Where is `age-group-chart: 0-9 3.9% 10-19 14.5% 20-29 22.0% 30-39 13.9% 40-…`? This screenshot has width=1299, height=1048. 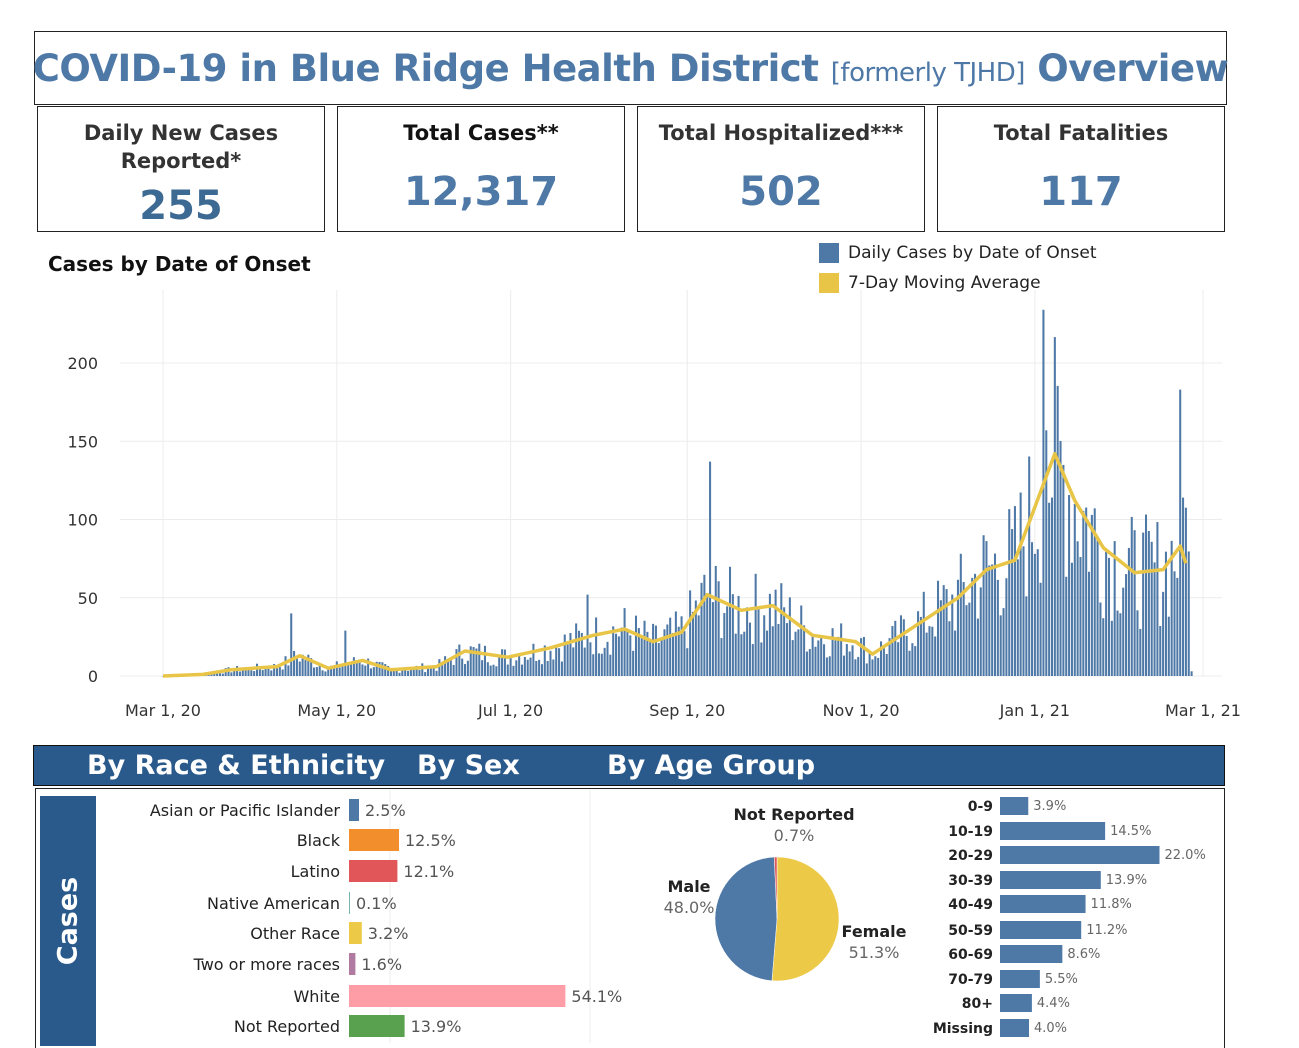
age-group-chart: 0-9 3.9% 10-19 14.5% 20-29 22.0% 30-39 13.9% 40-… is located at coordinates (1075, 916).